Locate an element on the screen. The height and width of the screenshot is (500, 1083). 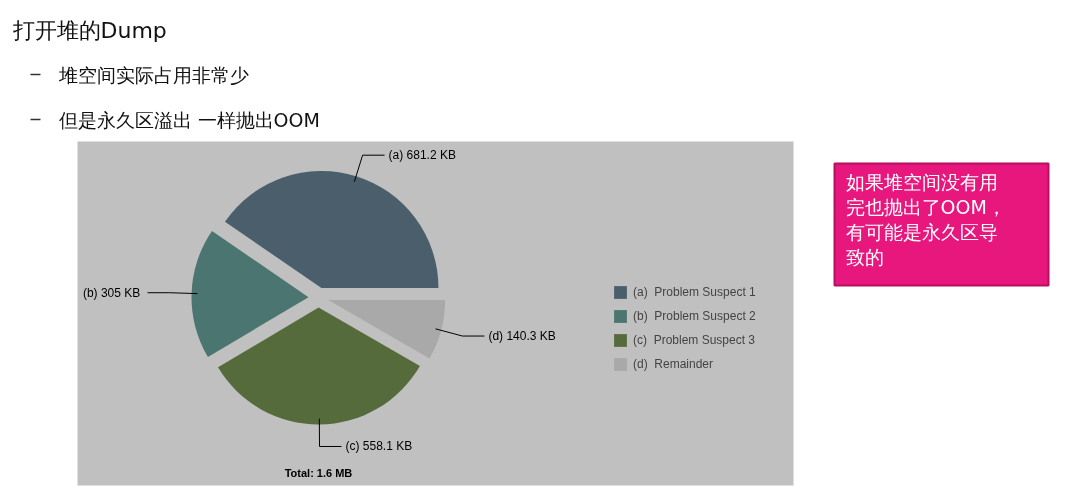
data-label: (a) 681.2 KB is located at coordinates (422, 155).